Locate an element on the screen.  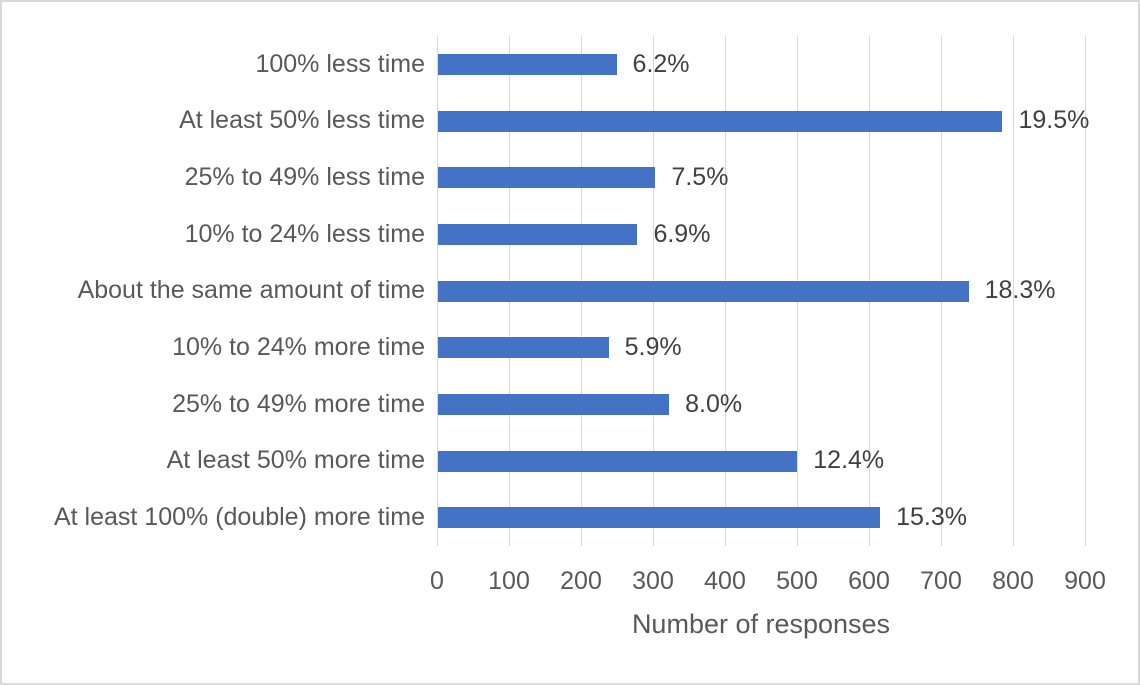
category-label: 10% to 24% more time is located at coordinates (298, 347).